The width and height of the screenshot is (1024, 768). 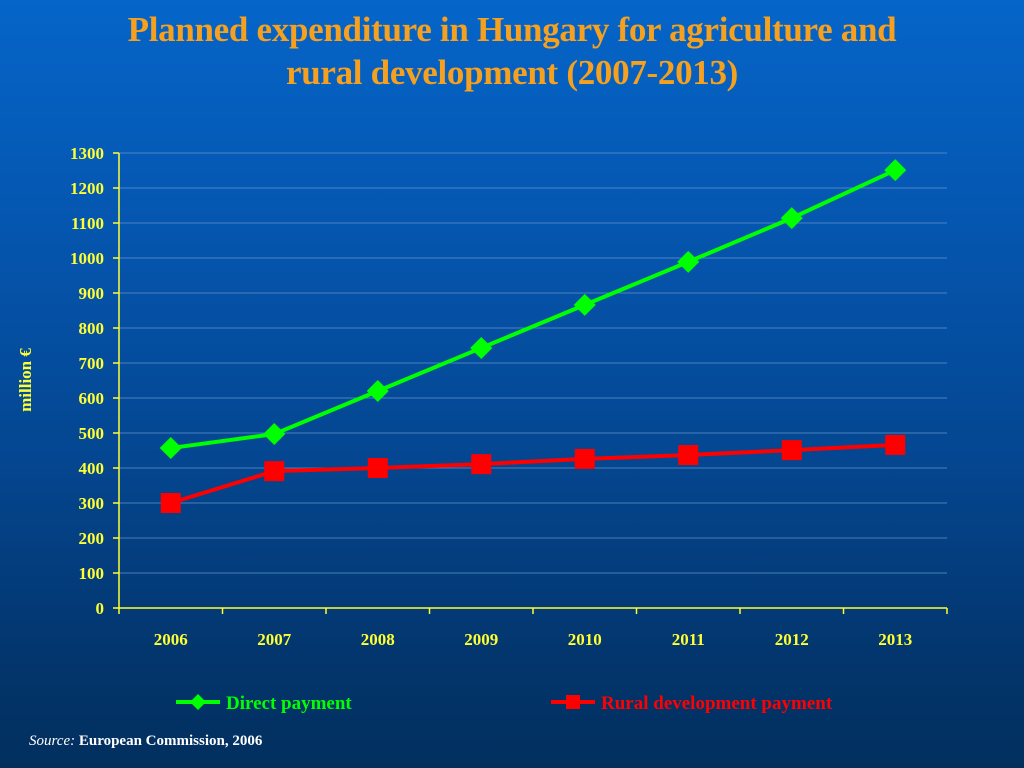 I want to click on legend-item-direct-payment: Direct payment, so click(x=264, y=703).